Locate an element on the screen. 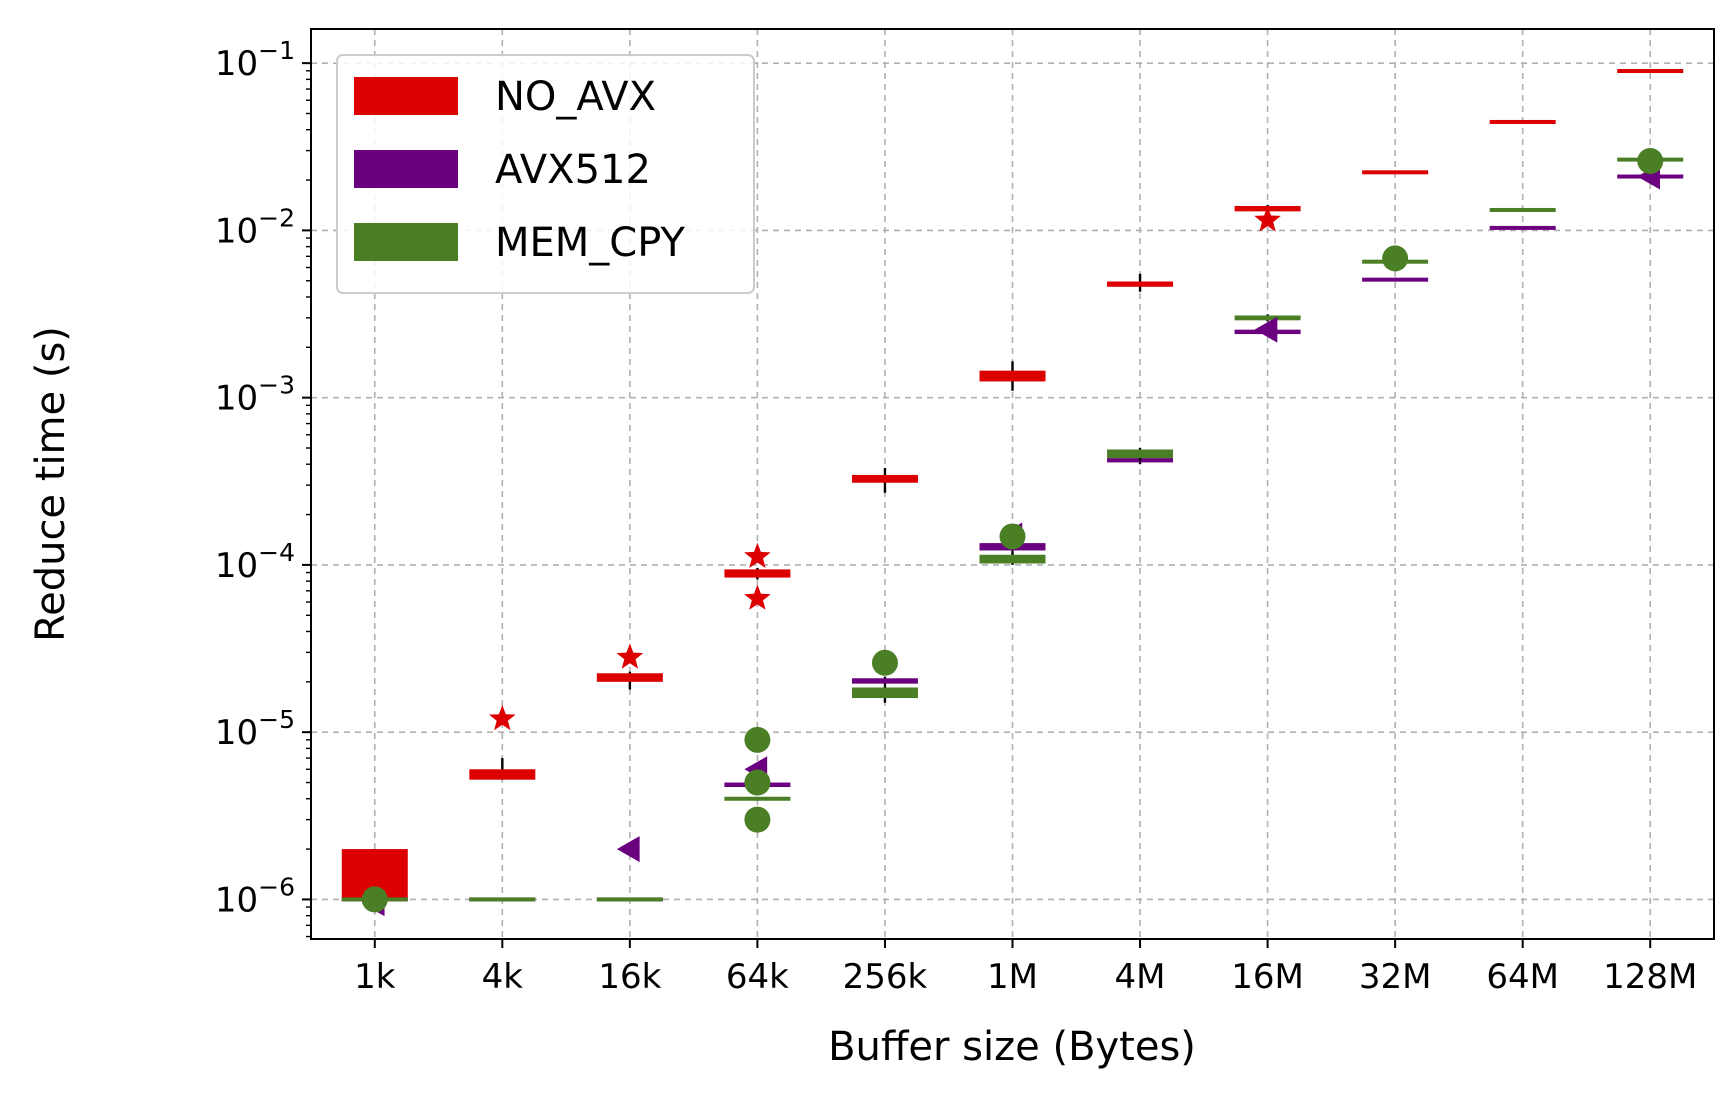 The image size is (1734, 1100). x-tick-label: 64k is located at coordinates (757, 977).